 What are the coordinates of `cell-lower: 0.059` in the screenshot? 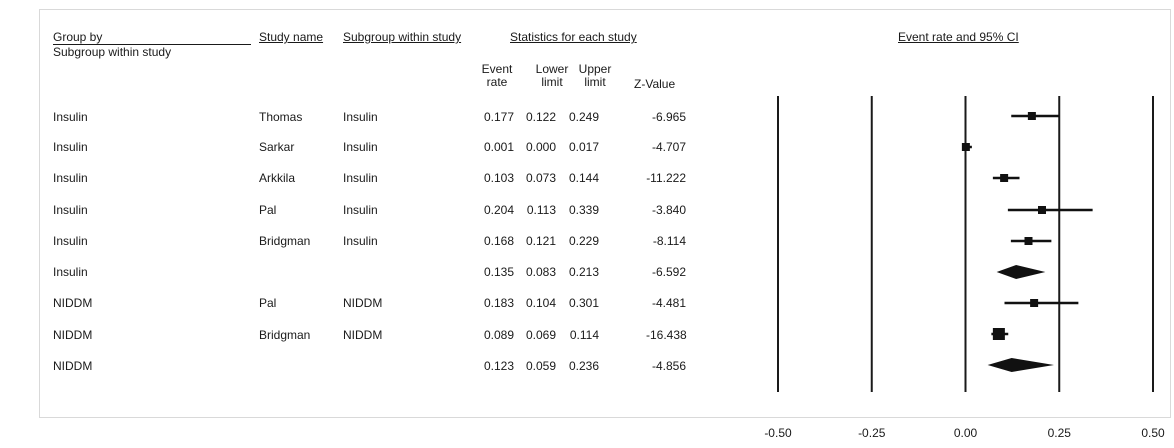 It's located at (540, 366).